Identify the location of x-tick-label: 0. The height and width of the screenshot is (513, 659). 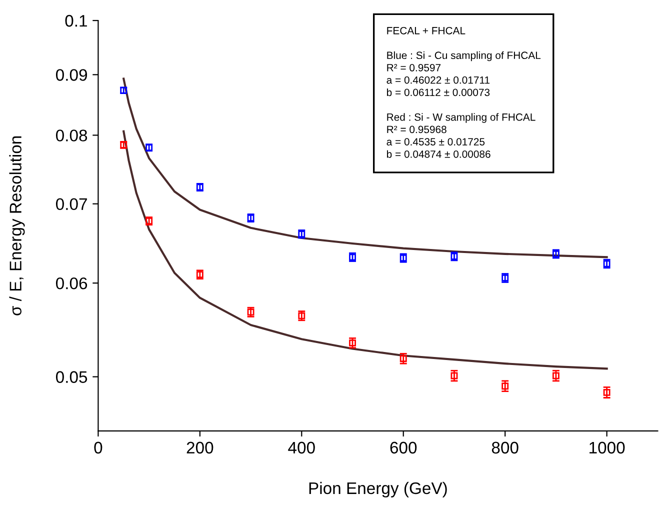
(98, 448).